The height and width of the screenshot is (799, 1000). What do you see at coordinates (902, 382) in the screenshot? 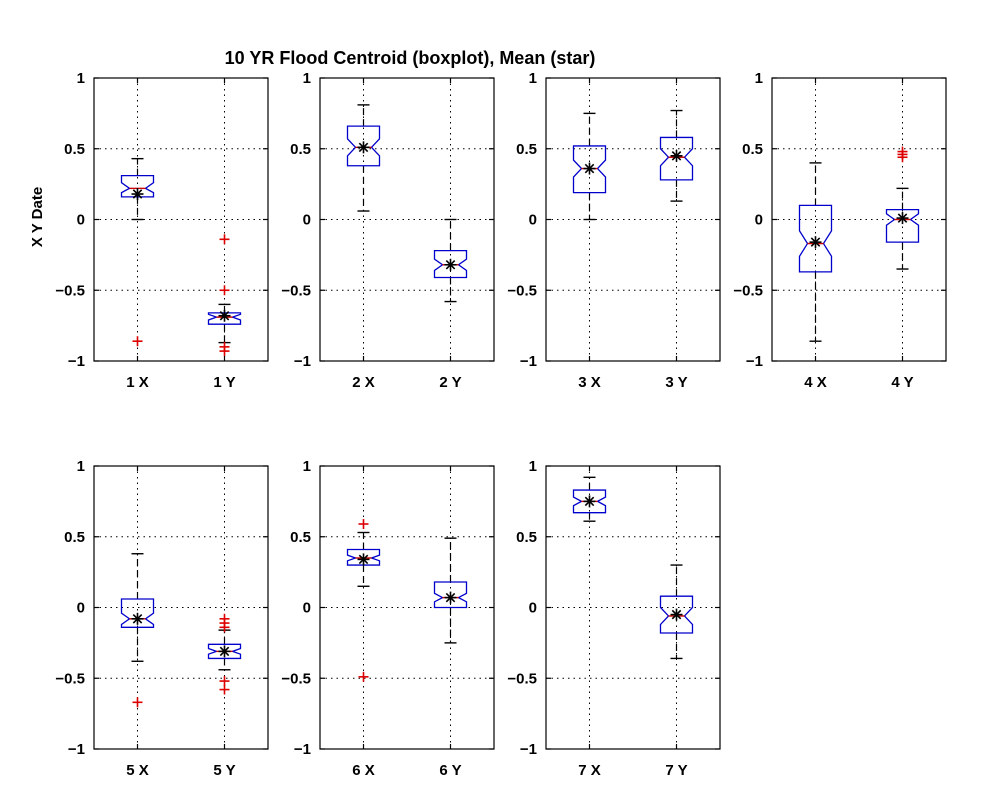
I see `x-tick-label: 4 Y` at bounding box center [902, 382].